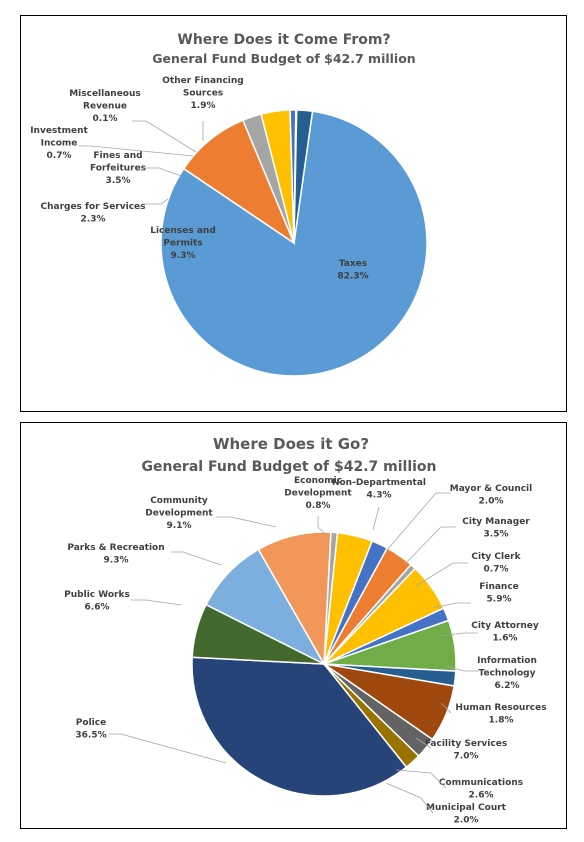  What do you see at coordinates (179, 513) in the screenshot?
I see `slice-label-community-development: Community Development 9.1%` at bounding box center [179, 513].